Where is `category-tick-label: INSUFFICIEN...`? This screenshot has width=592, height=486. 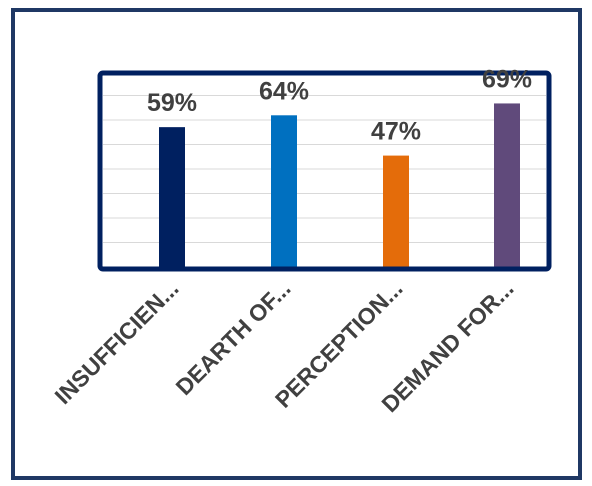 category-tick-label: INSUFFICIEN... is located at coordinates (116, 342).